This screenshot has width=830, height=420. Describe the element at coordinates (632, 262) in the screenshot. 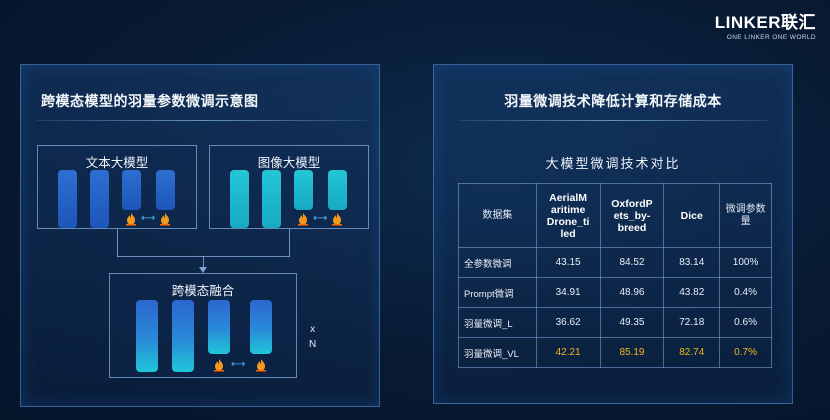

I see `table-cell: 84.52` at that location.